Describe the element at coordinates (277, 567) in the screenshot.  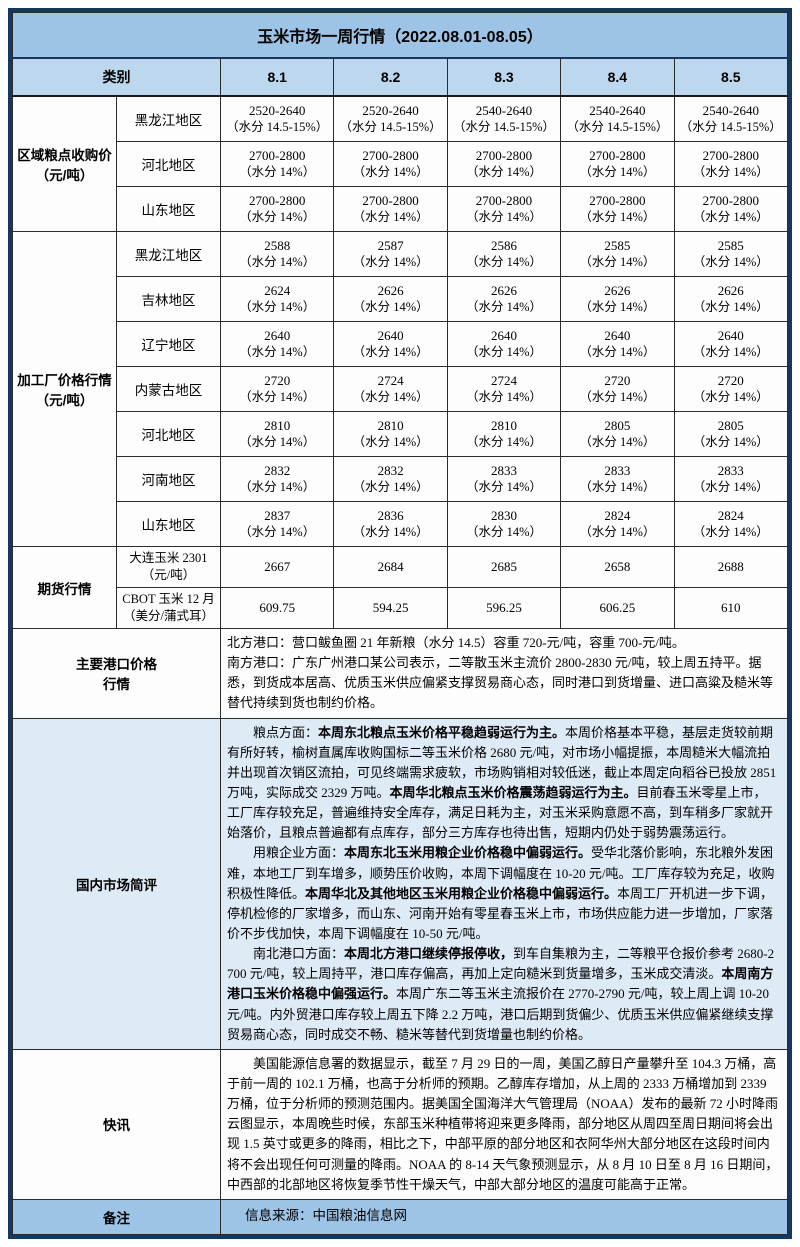
I see `futures-value-cell: 2667` at that location.